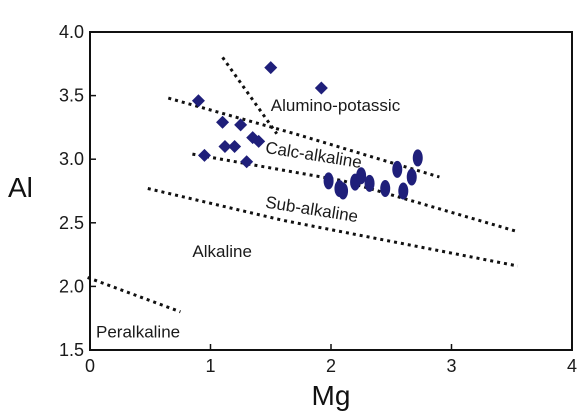  What do you see at coordinates (210, 366) in the screenshot?
I see `x-tick-label: 1` at bounding box center [210, 366].